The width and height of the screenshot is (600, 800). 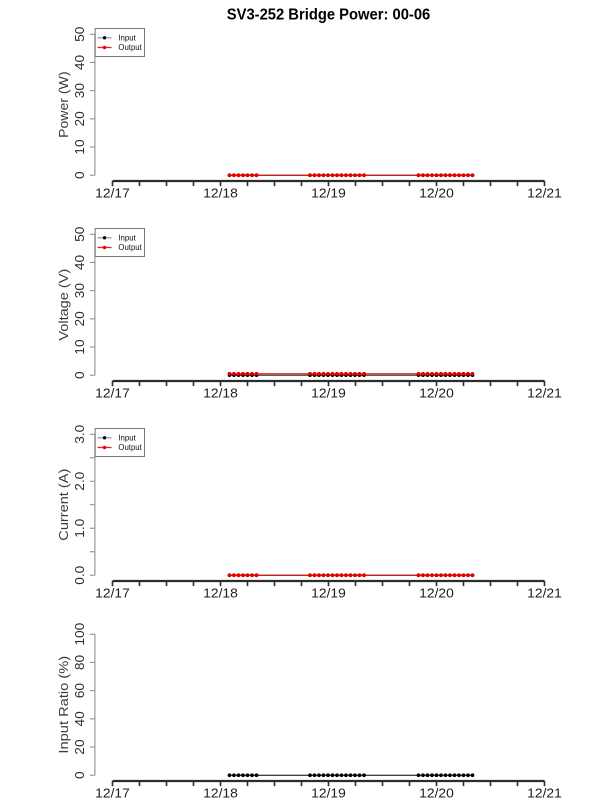 What do you see at coordinates (80, 575) in the screenshot?
I see `svg-text: 0.0` at bounding box center [80, 575].